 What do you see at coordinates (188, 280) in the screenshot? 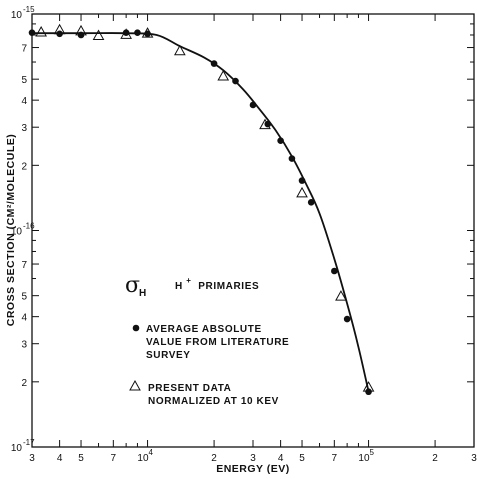
I see `primaries-plus: +` at bounding box center [188, 280].